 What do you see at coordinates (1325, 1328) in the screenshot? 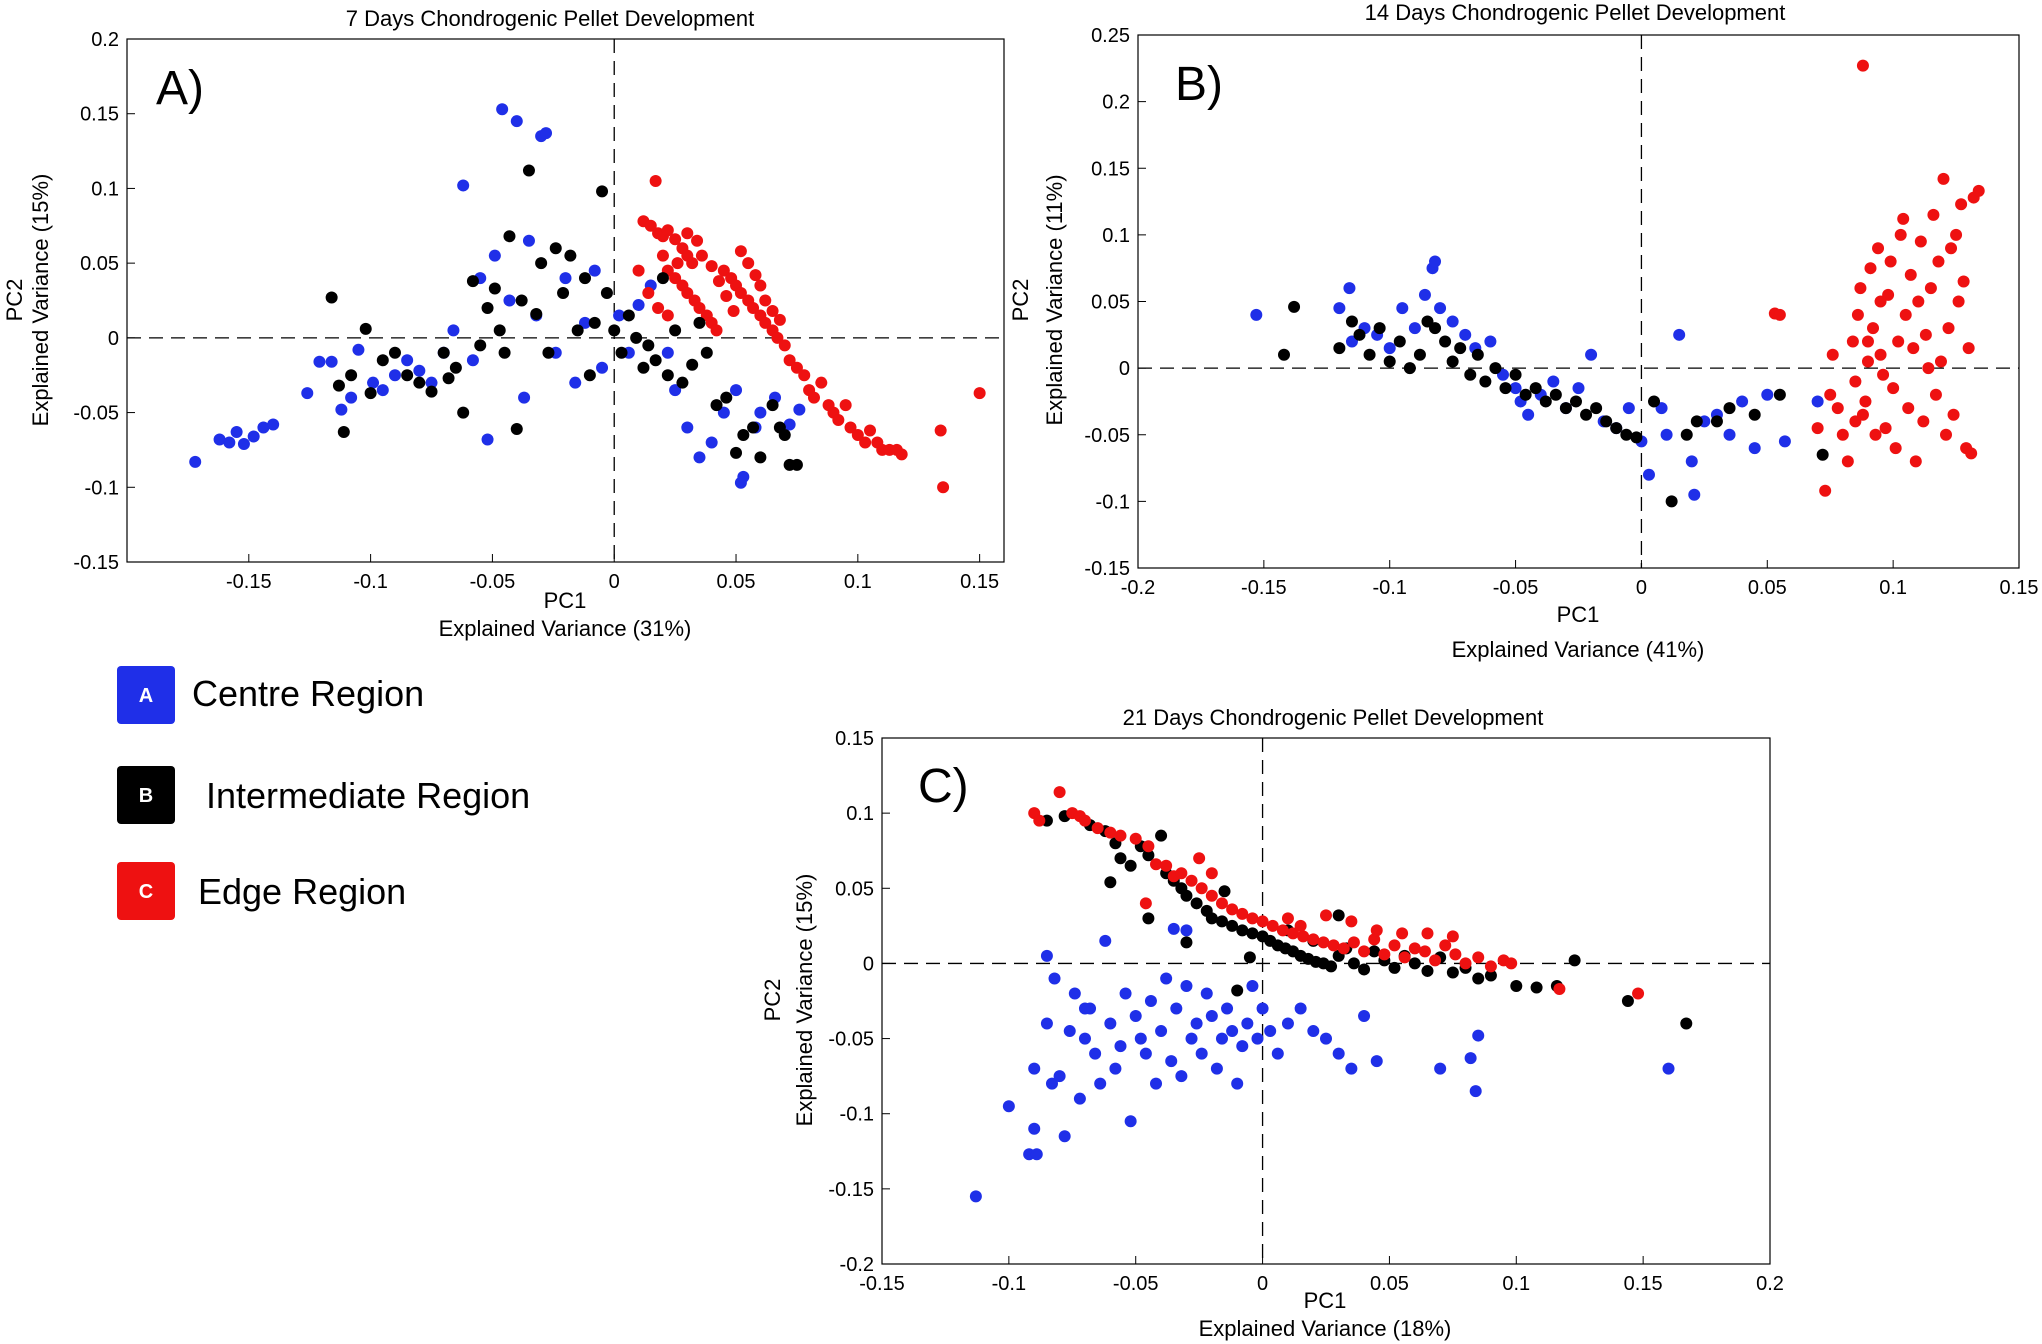
I see `panel-c-xlabel-2: Explained Variance (18%)` at bounding box center [1325, 1328].